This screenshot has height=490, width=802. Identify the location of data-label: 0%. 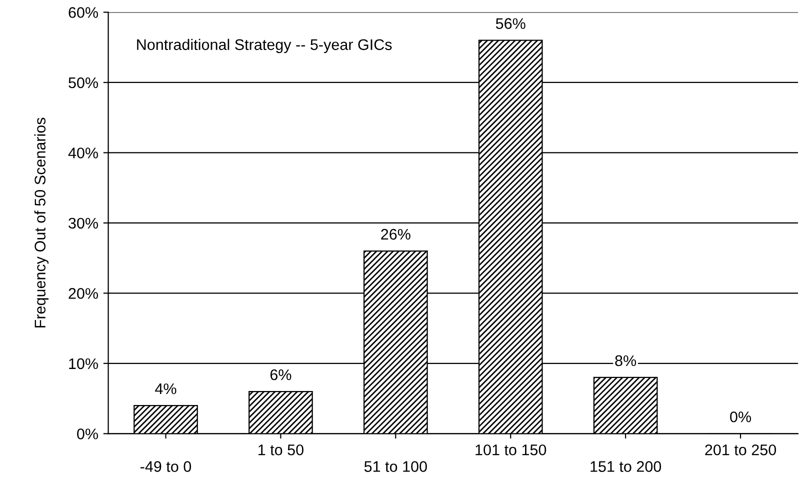
(741, 416).